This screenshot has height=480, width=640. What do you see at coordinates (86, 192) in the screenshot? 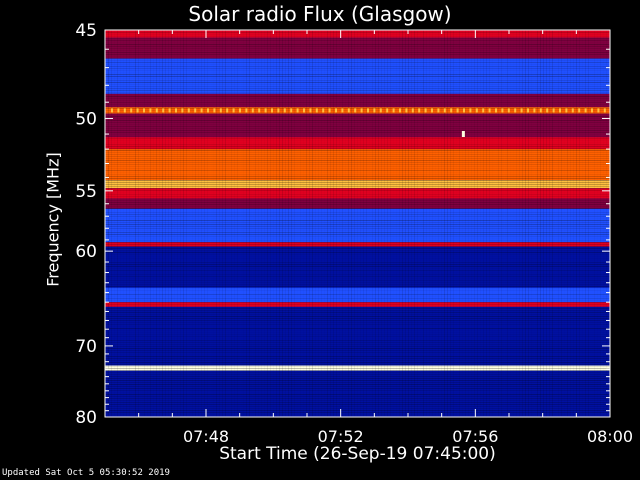
I see `y-tick-label: 55` at bounding box center [86, 192].